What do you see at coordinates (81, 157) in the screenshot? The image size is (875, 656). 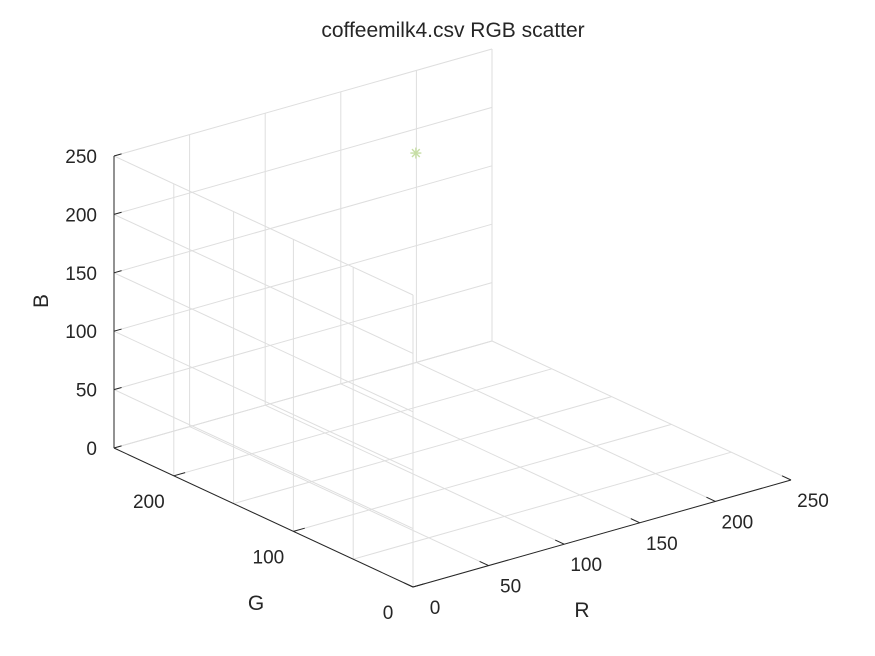 I see `z-tick-label: 250` at bounding box center [81, 157].